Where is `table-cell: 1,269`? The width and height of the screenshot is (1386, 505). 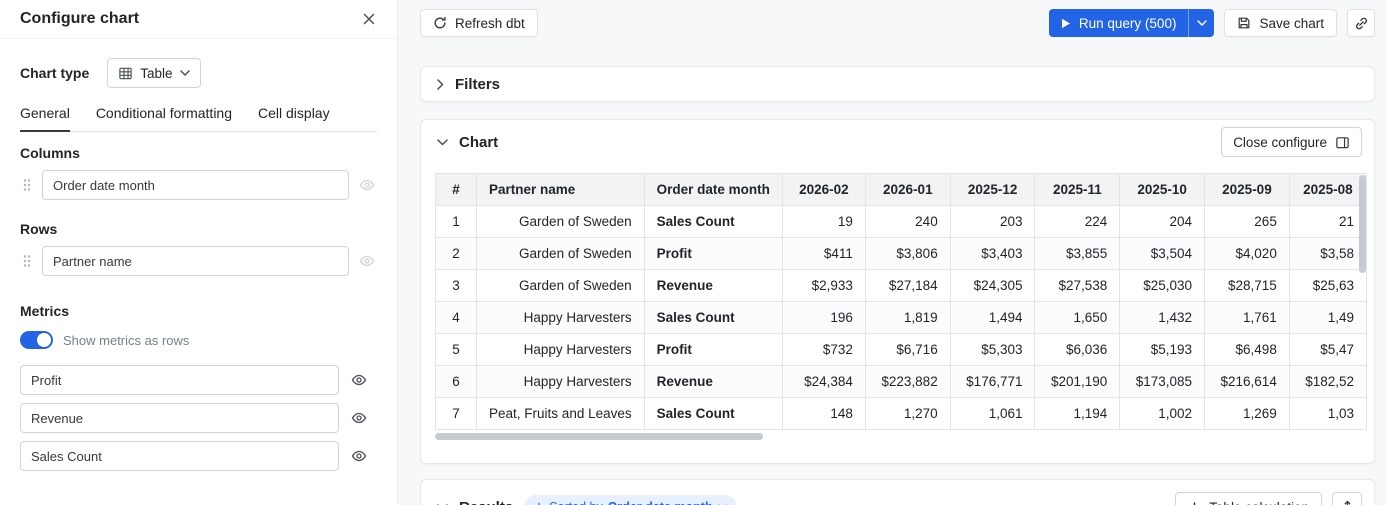 table-cell: 1,269 is located at coordinates (1247, 413).